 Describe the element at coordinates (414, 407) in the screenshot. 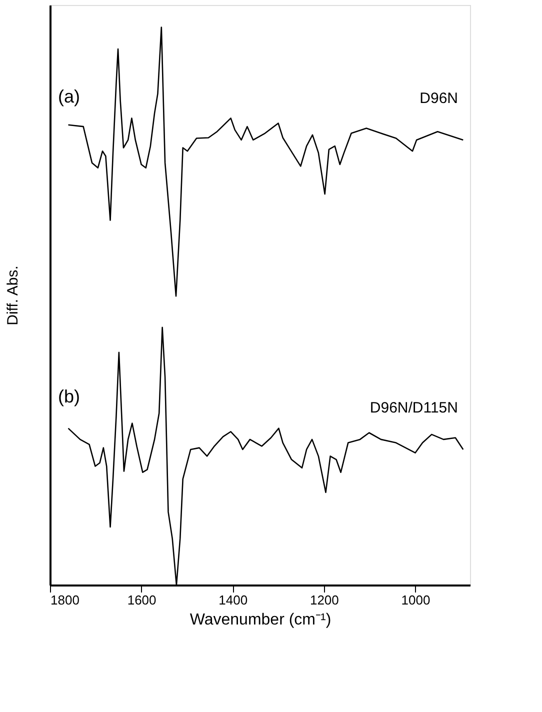

I see `series-label: D96N/D115N` at that location.